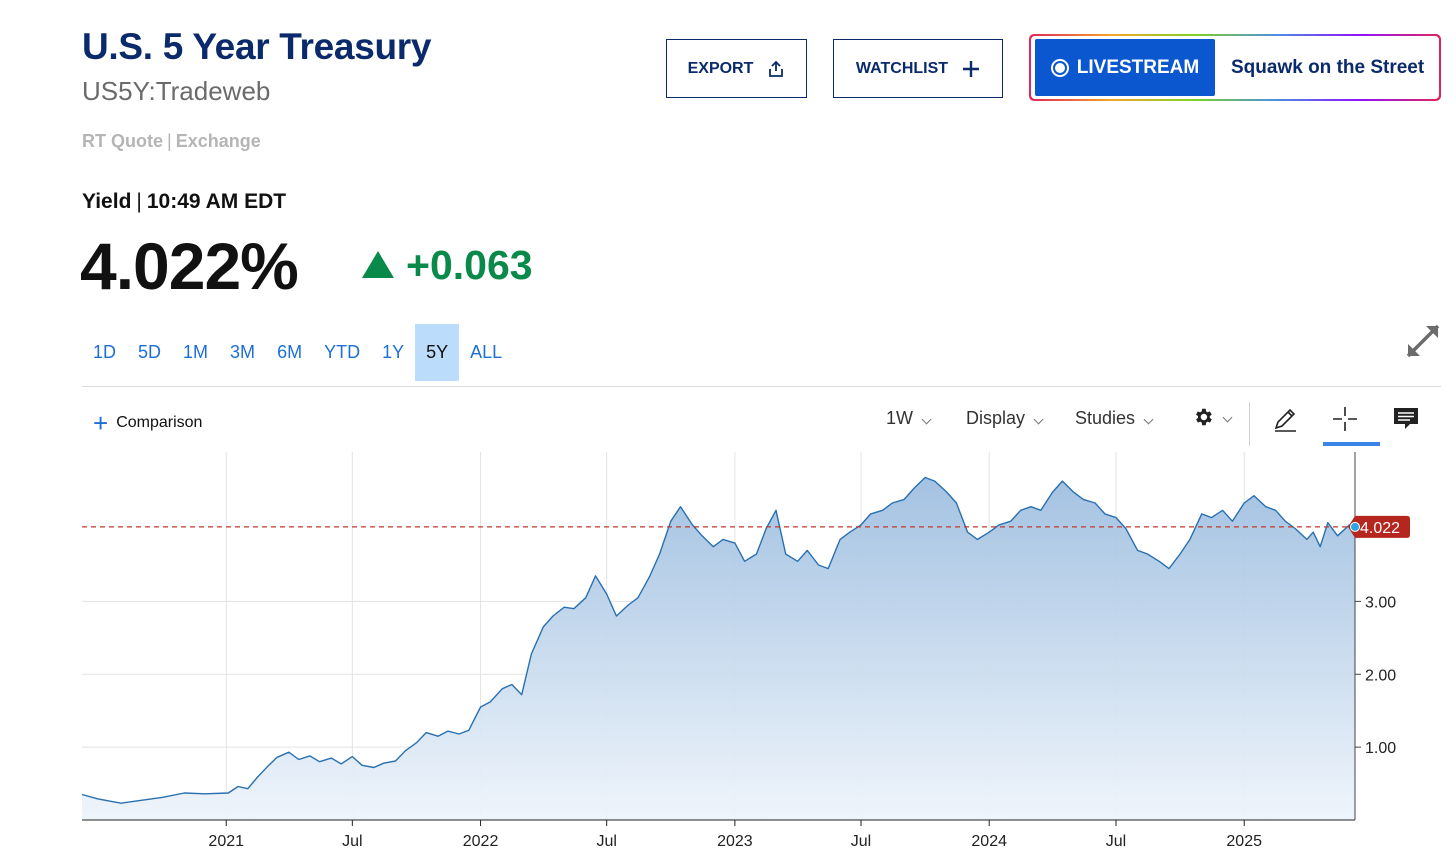 Image resolution: width=1456 pixels, height=857 pixels. I want to click on display-dropdown: Display, so click(1005, 418).